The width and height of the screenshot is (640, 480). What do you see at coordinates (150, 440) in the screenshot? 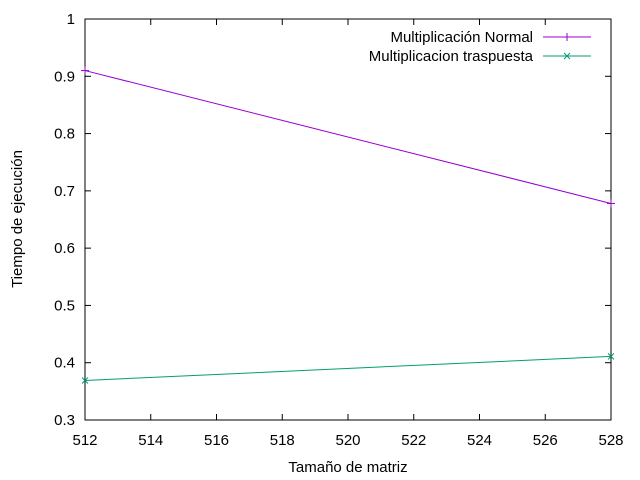
I see `x-tick-label: 514` at bounding box center [150, 440].